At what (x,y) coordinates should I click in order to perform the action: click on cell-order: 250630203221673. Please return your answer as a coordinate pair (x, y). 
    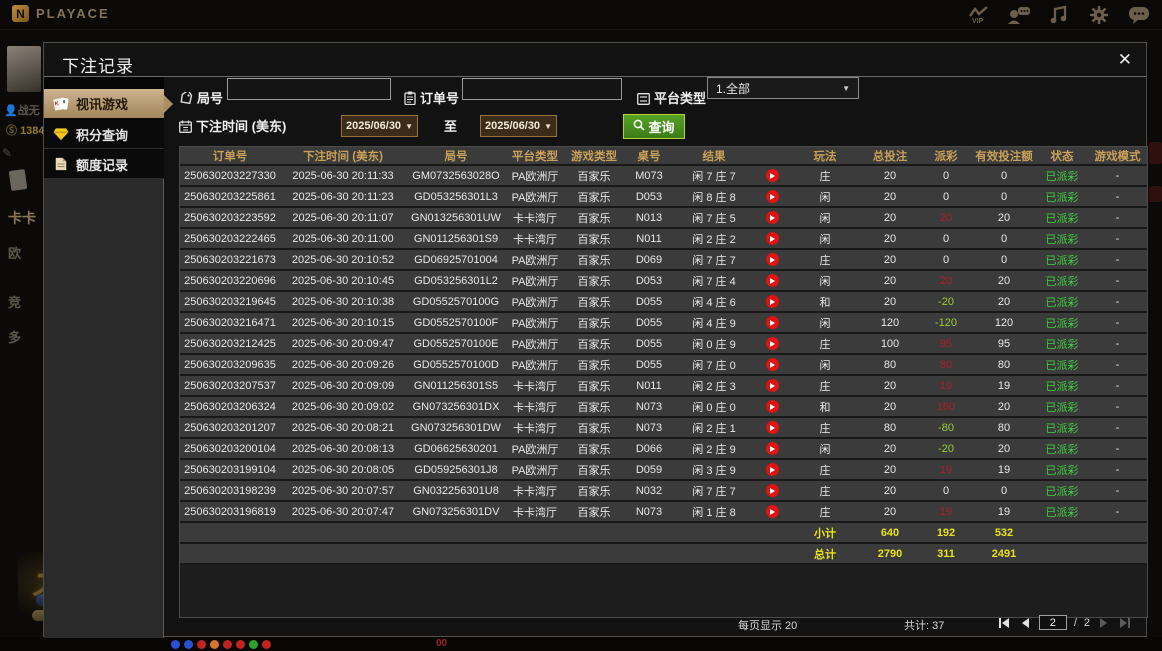
    Looking at the image, I should click on (230, 259).